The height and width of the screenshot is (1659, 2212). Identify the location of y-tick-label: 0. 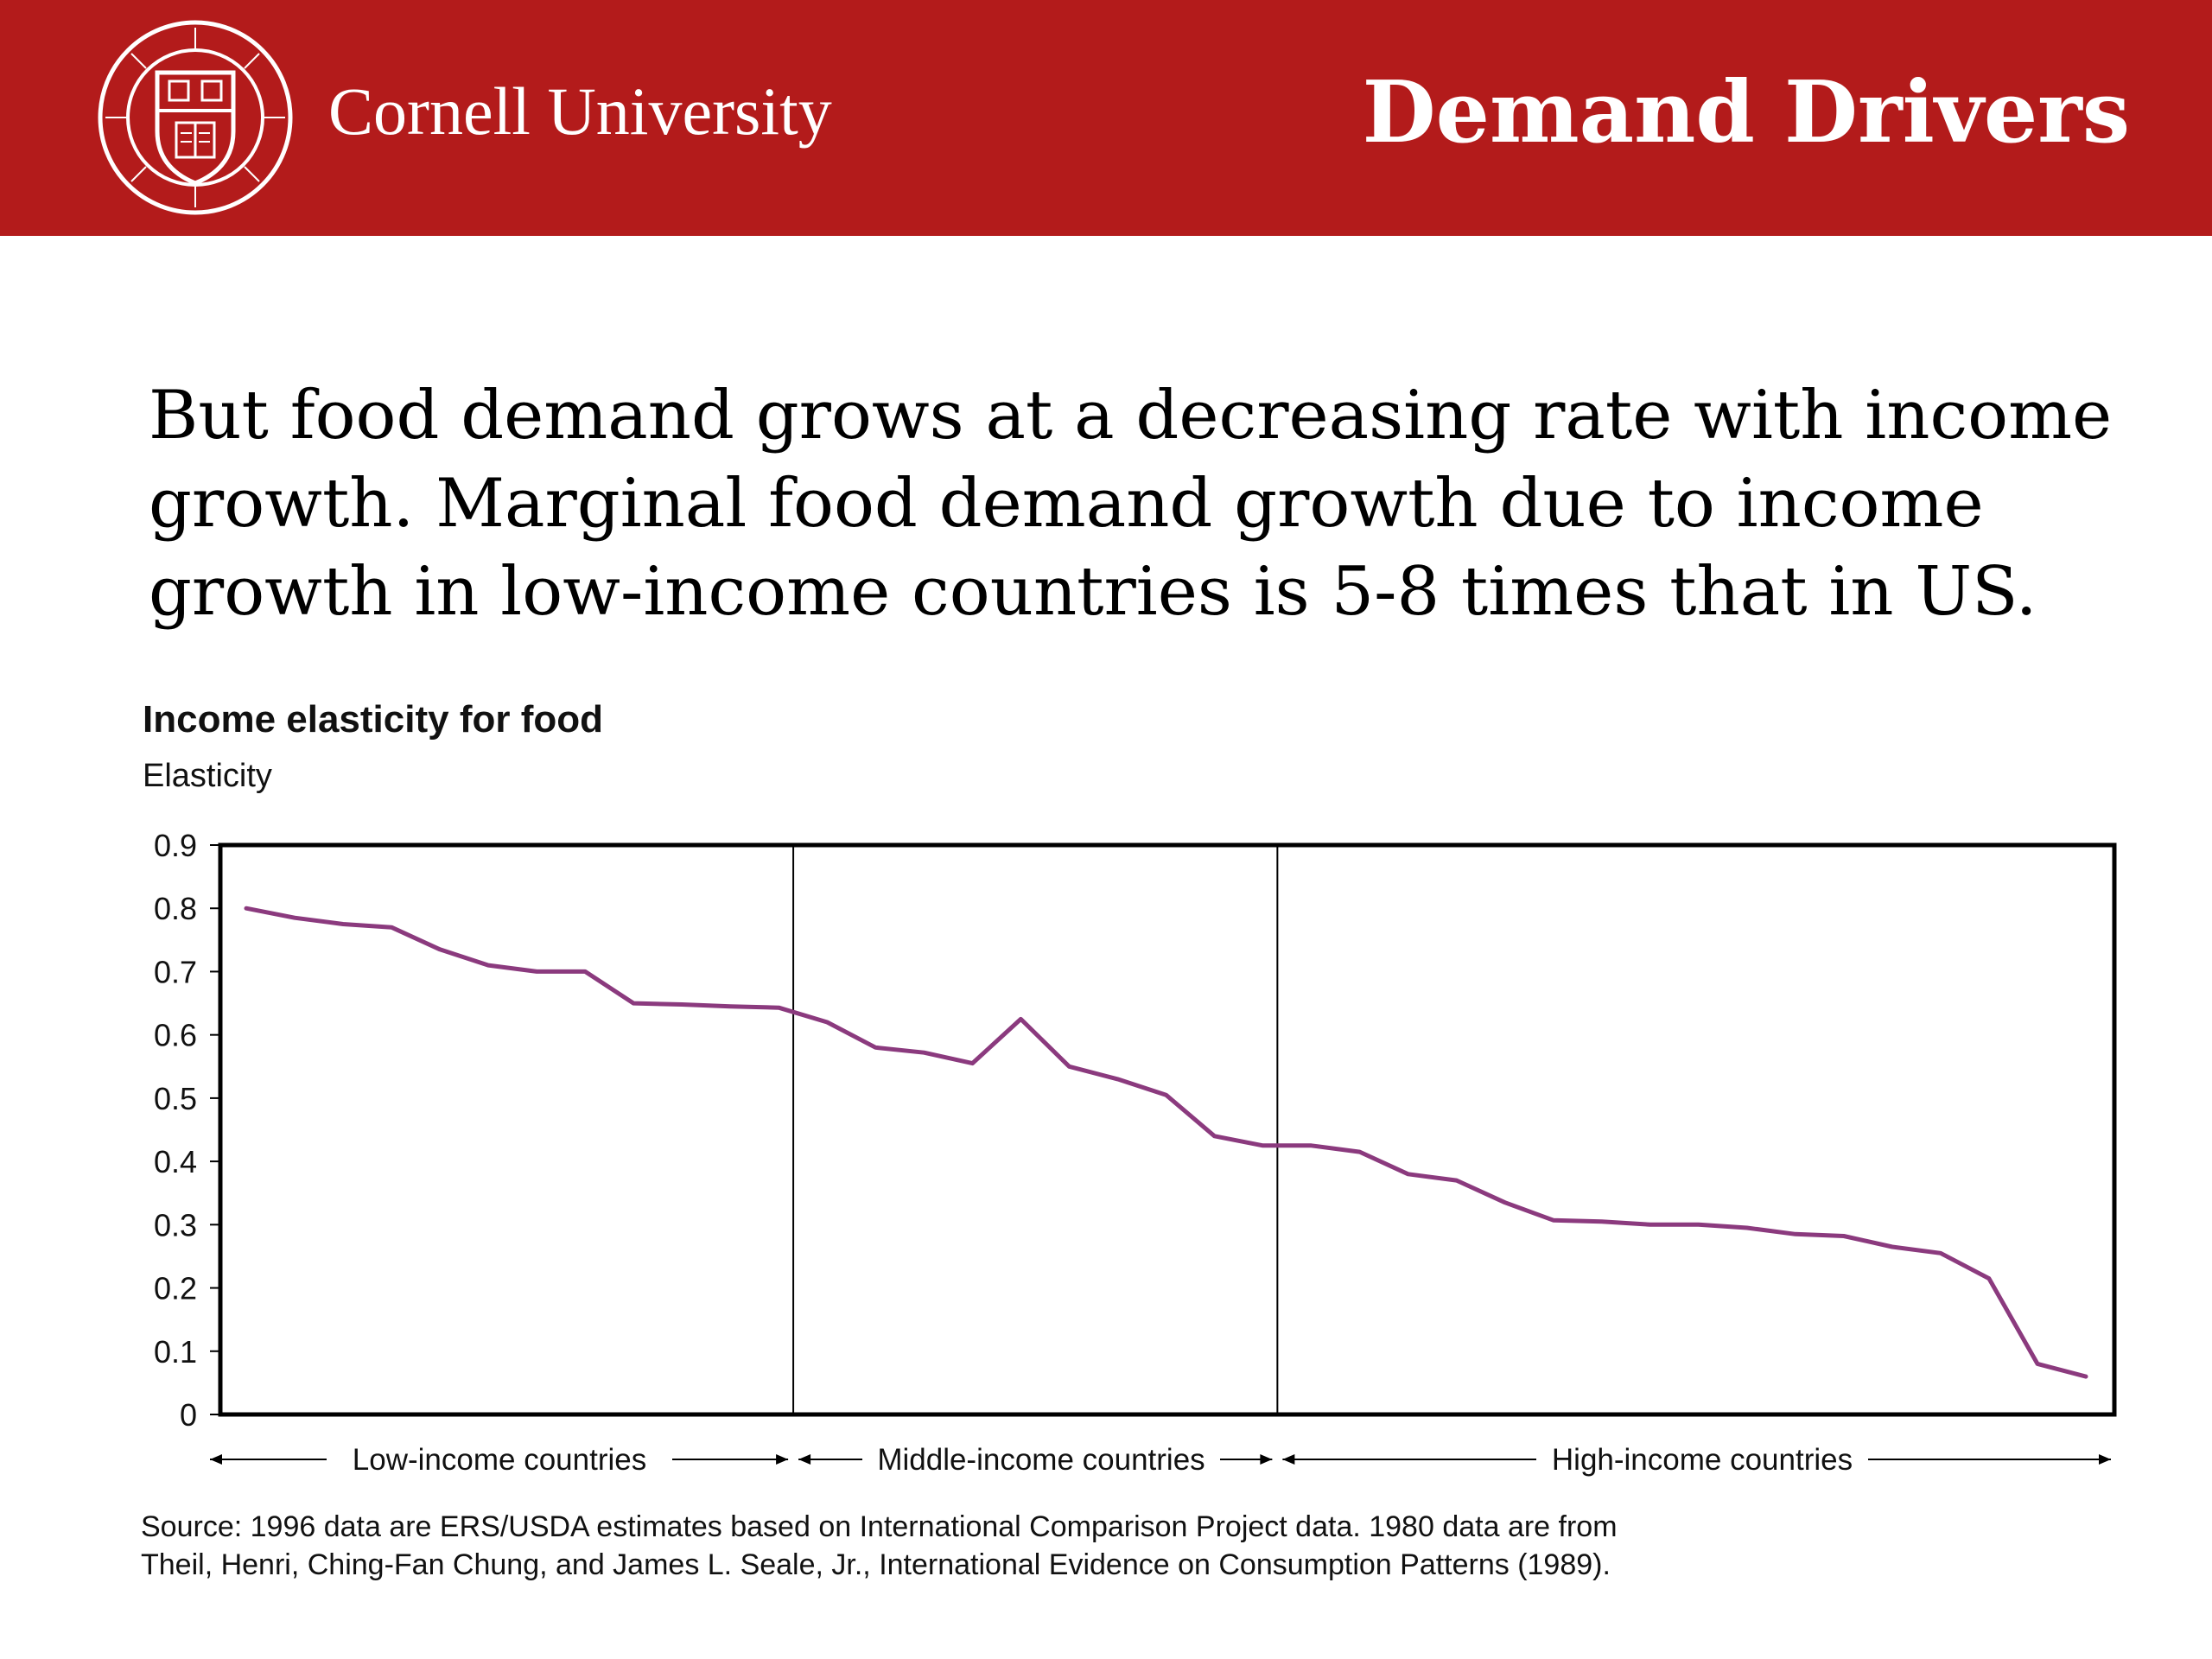
(188, 1415).